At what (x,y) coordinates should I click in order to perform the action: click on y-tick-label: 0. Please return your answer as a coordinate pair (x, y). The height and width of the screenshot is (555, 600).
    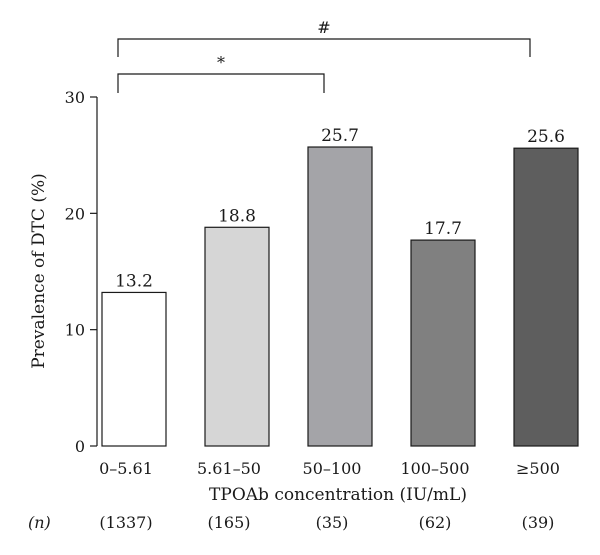
    Looking at the image, I should click on (80, 446).